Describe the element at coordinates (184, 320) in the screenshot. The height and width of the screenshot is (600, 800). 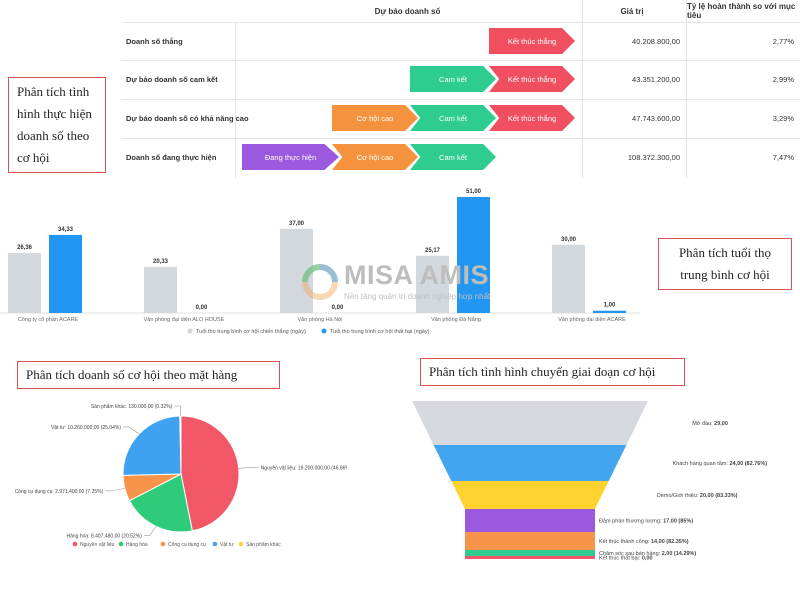
I see `x-tick-label: Văn phòng đại diện ALO HOUSE` at that location.